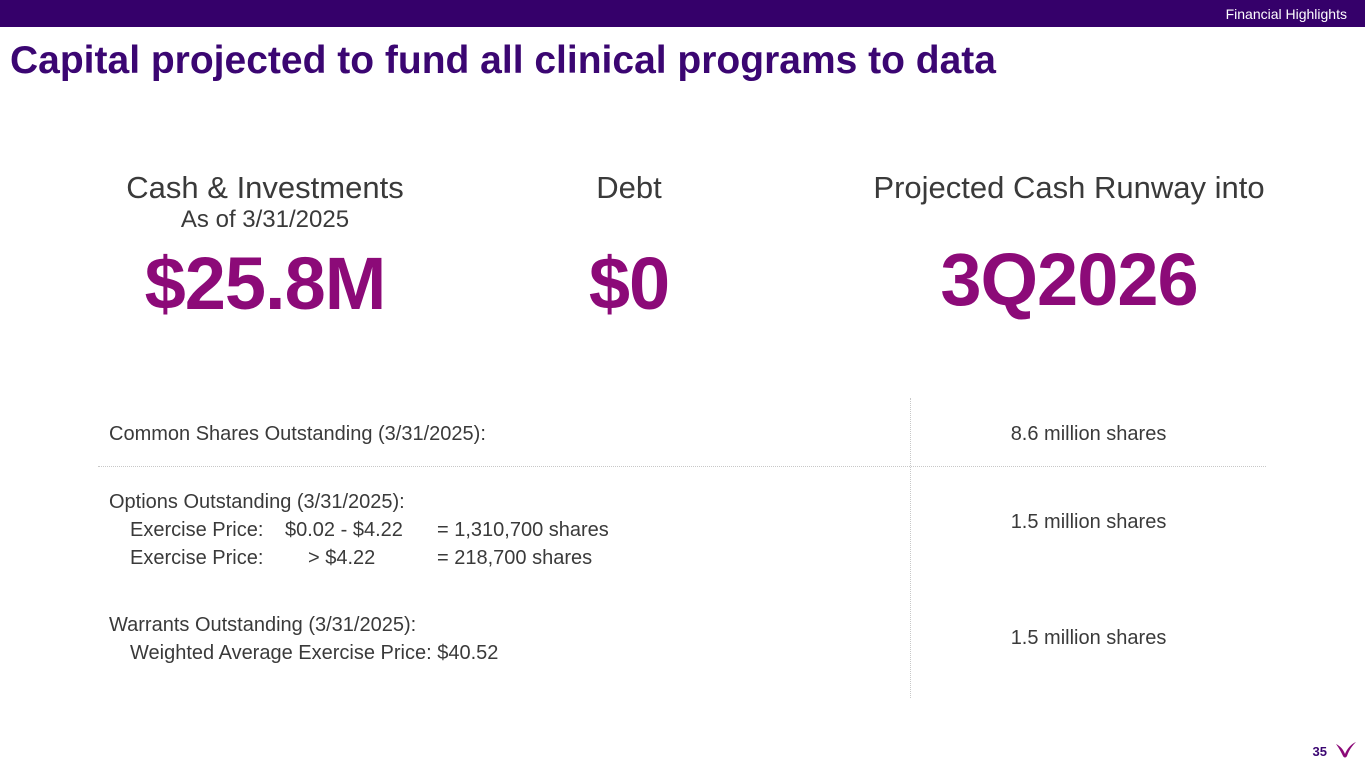 The image size is (1365, 768). Describe the element at coordinates (263, 625) in the screenshot. I see `warrants-label: Warrants Outstanding (3/31/2025):` at that location.